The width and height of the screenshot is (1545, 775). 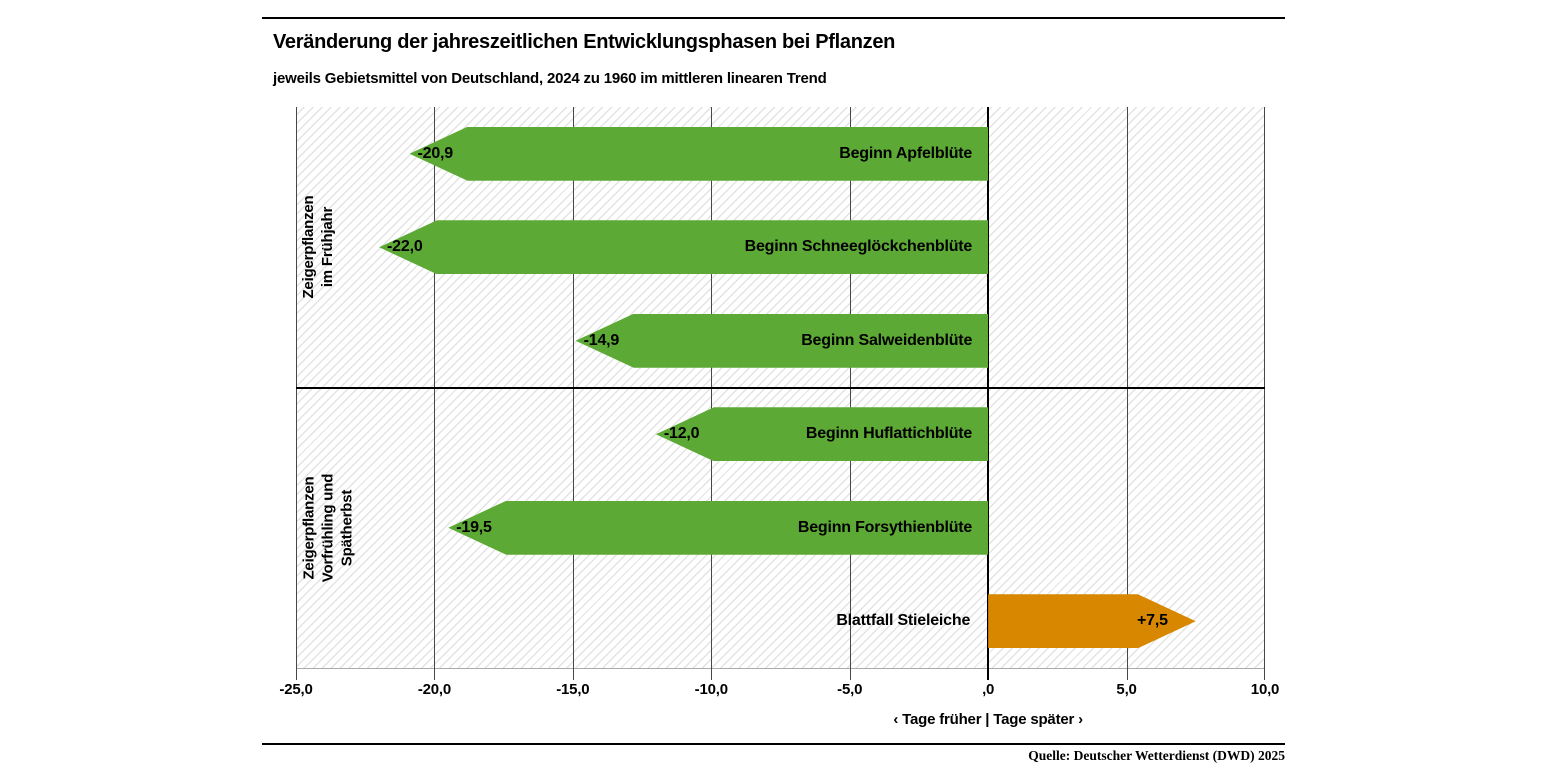 I want to click on bar-name-label: Beginn Huflattichblüte, so click(x=889, y=434).